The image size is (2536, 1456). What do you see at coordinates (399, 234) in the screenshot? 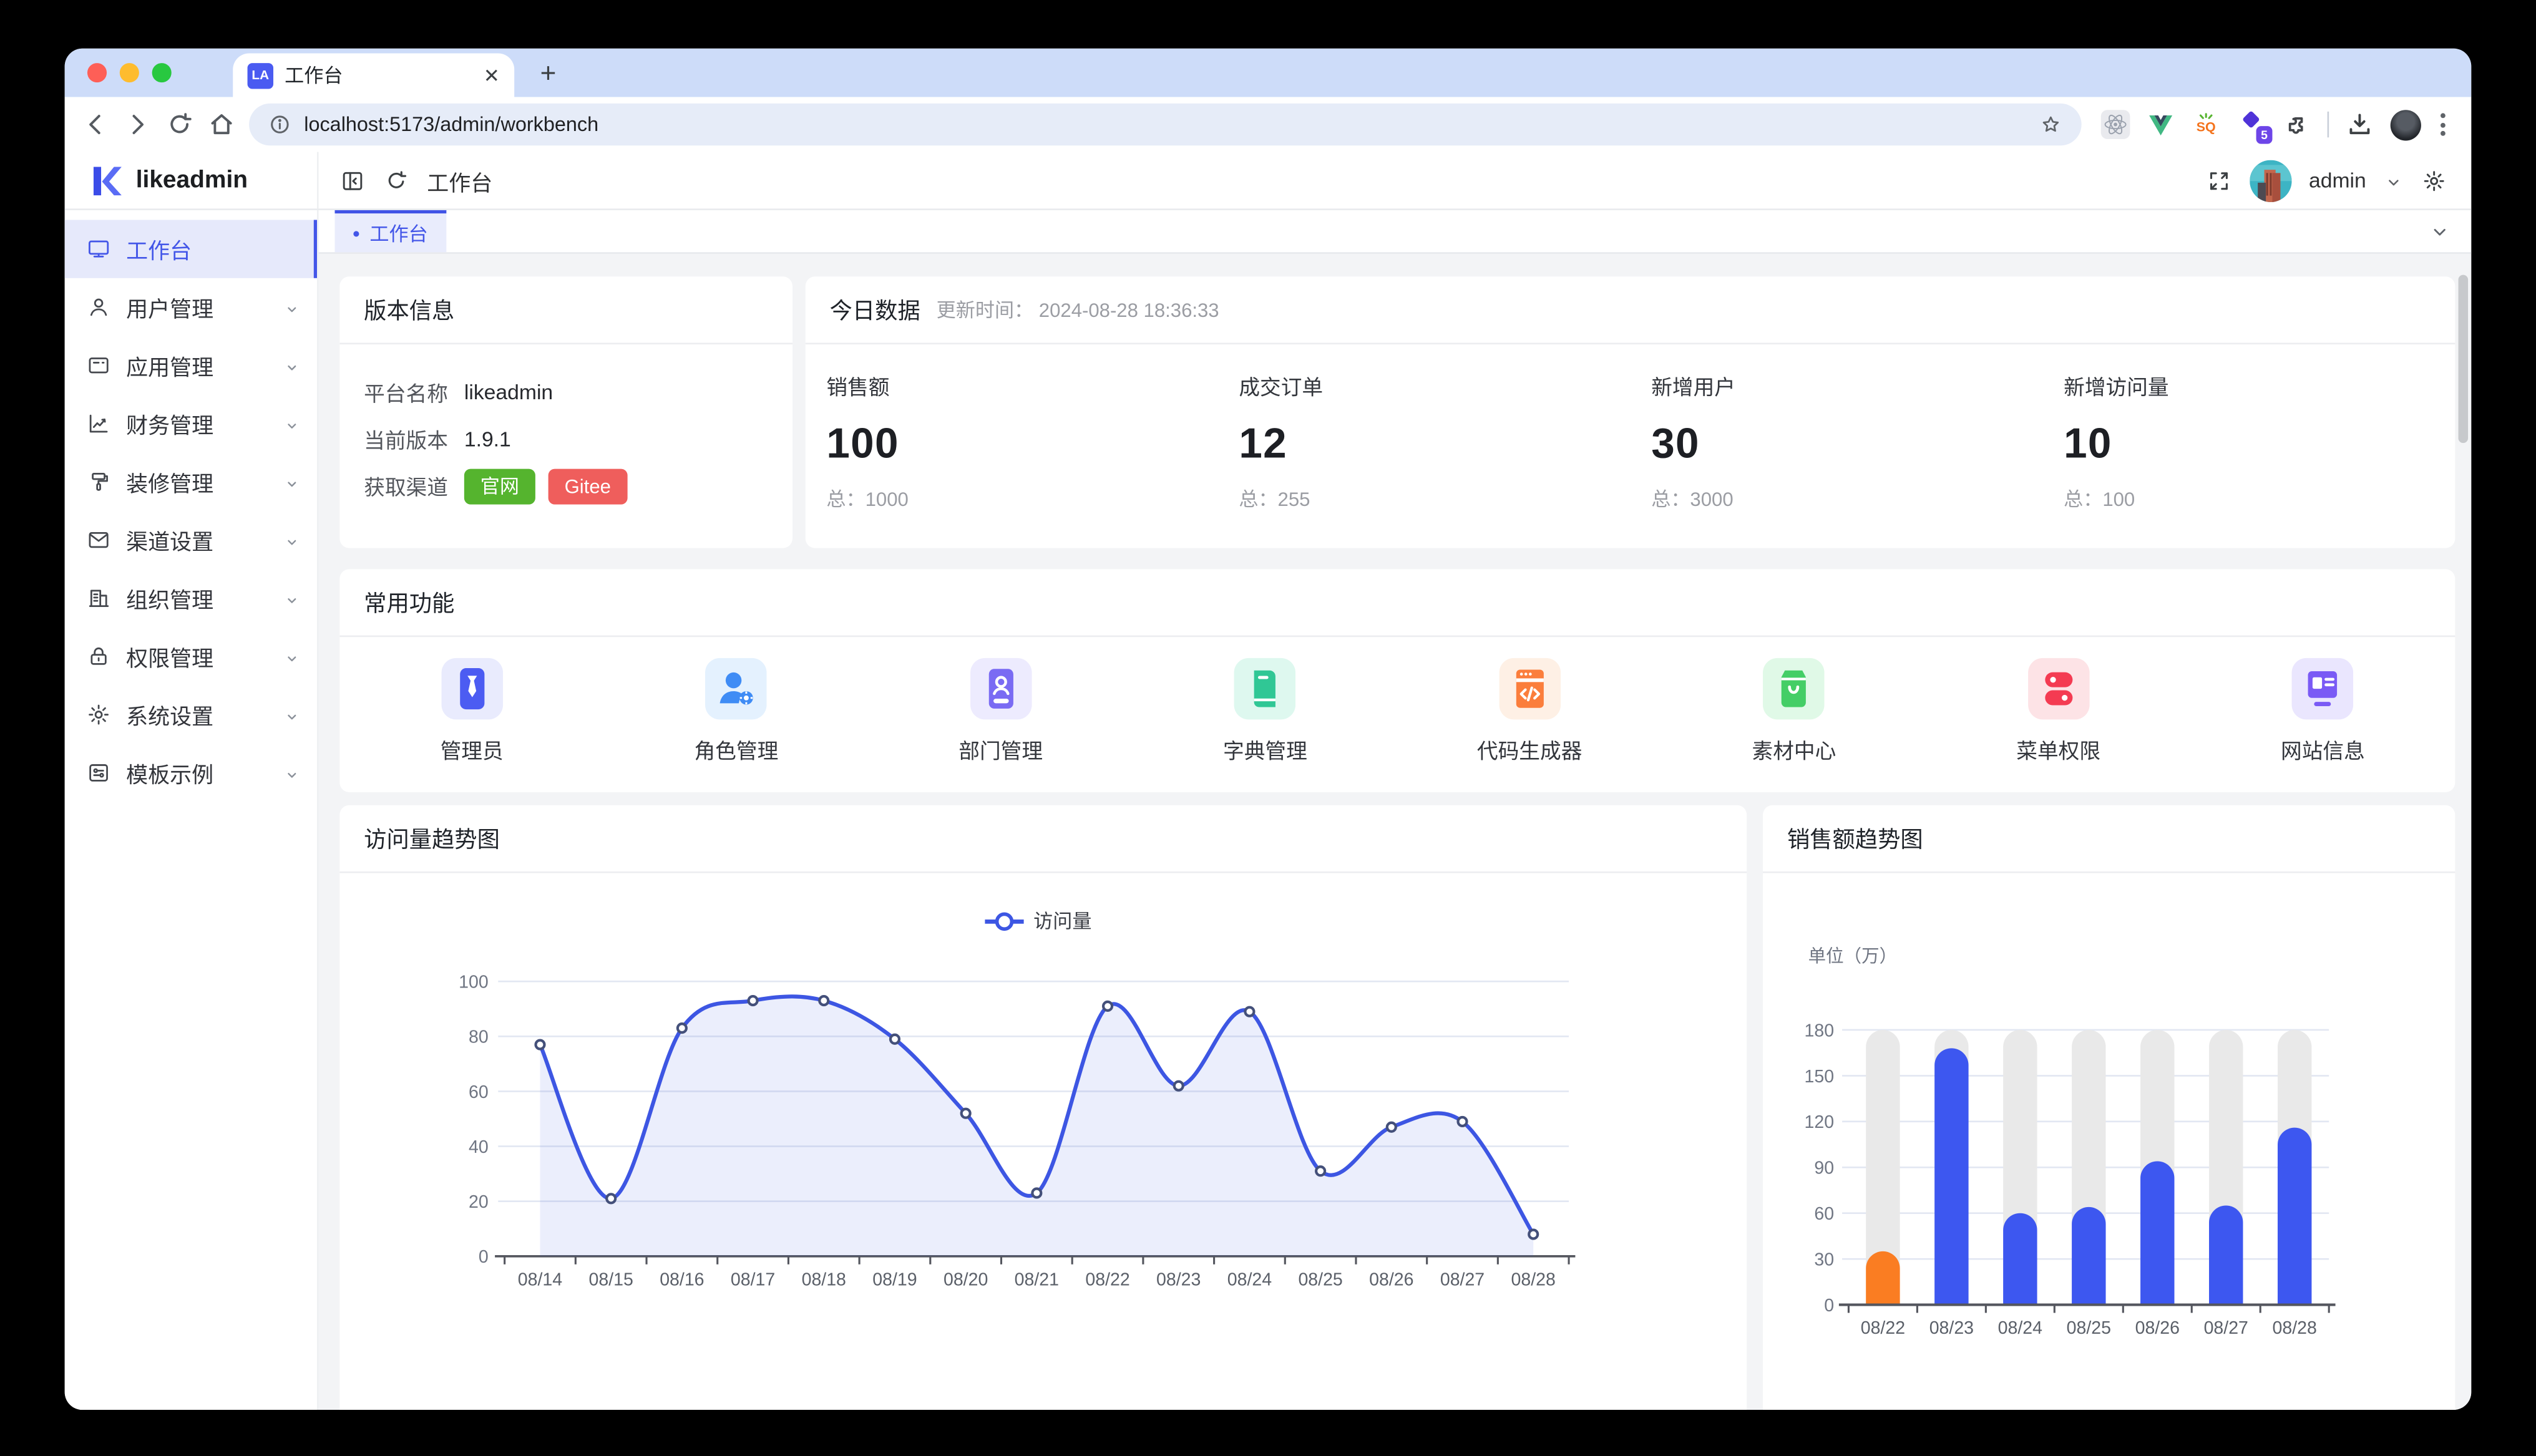
I see `page-tab-label: 工作台` at bounding box center [399, 234].